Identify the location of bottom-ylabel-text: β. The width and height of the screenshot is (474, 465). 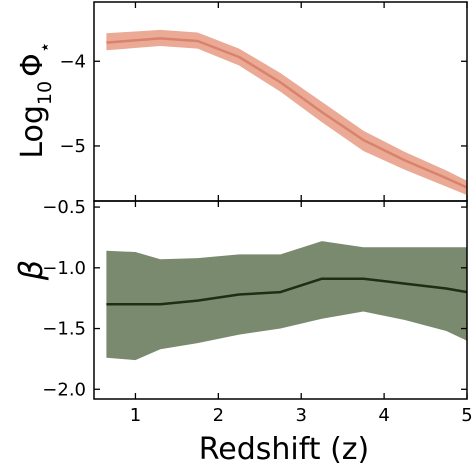
(31, 270).